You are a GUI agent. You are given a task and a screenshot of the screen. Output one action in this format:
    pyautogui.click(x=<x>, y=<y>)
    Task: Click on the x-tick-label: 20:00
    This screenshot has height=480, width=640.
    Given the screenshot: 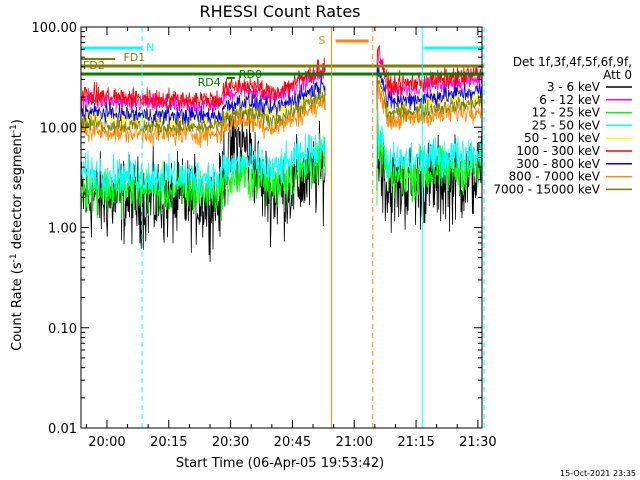 What is the action you would take?
    pyautogui.click(x=106, y=442)
    